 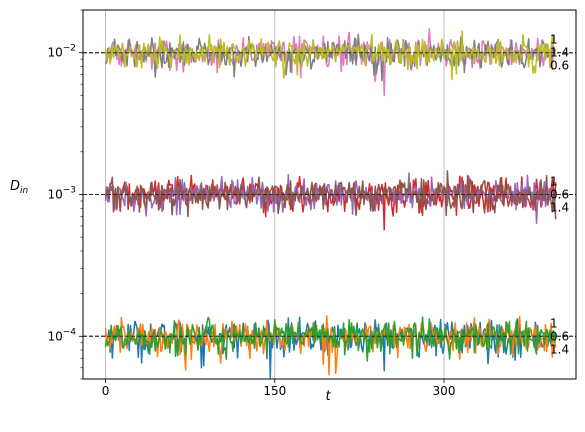 I want to click on end-label-0-0: 1, so click(x=554, y=323).